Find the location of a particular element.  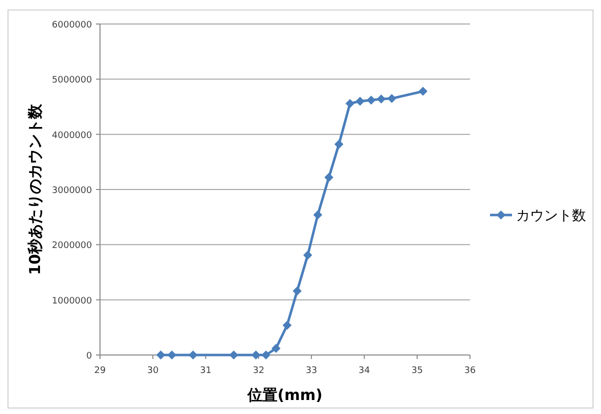

x-tick-label: 30 is located at coordinates (153, 371).